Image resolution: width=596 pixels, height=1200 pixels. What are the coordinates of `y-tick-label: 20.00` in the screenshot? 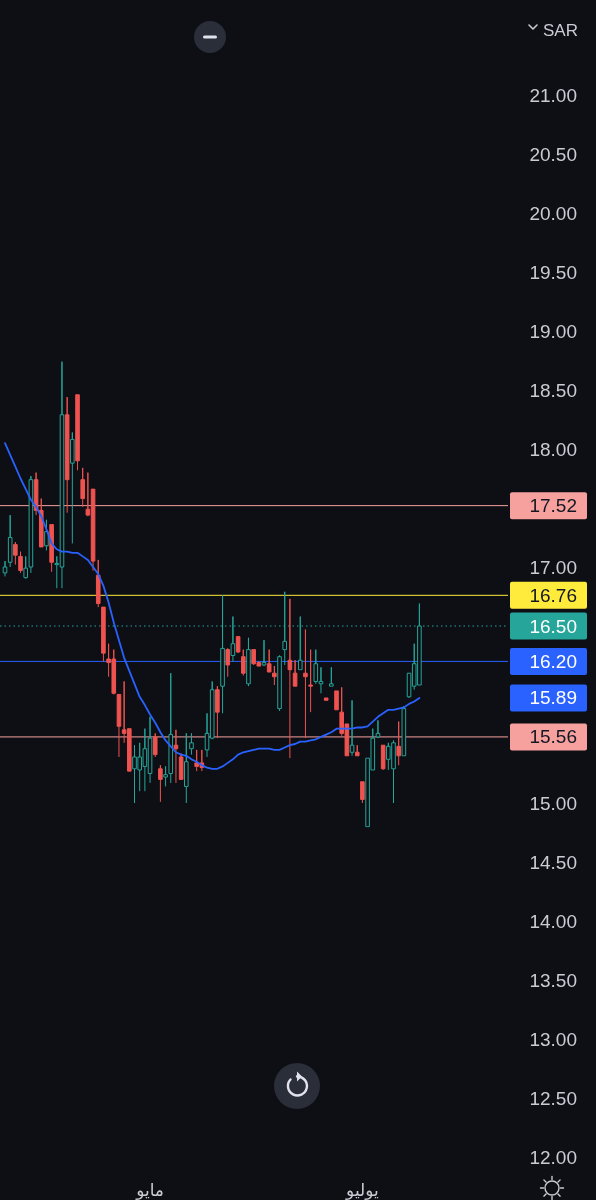 It's located at (553, 213).